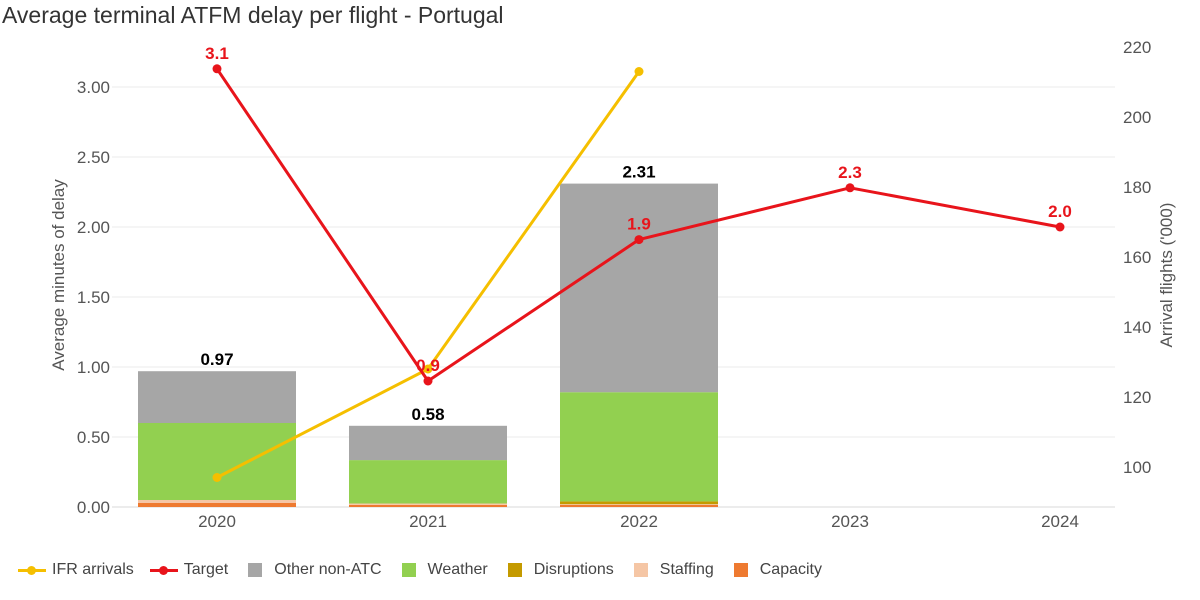 This screenshot has height=600, width=1200. I want to click on y2-tick-label: 160, so click(1137, 257).